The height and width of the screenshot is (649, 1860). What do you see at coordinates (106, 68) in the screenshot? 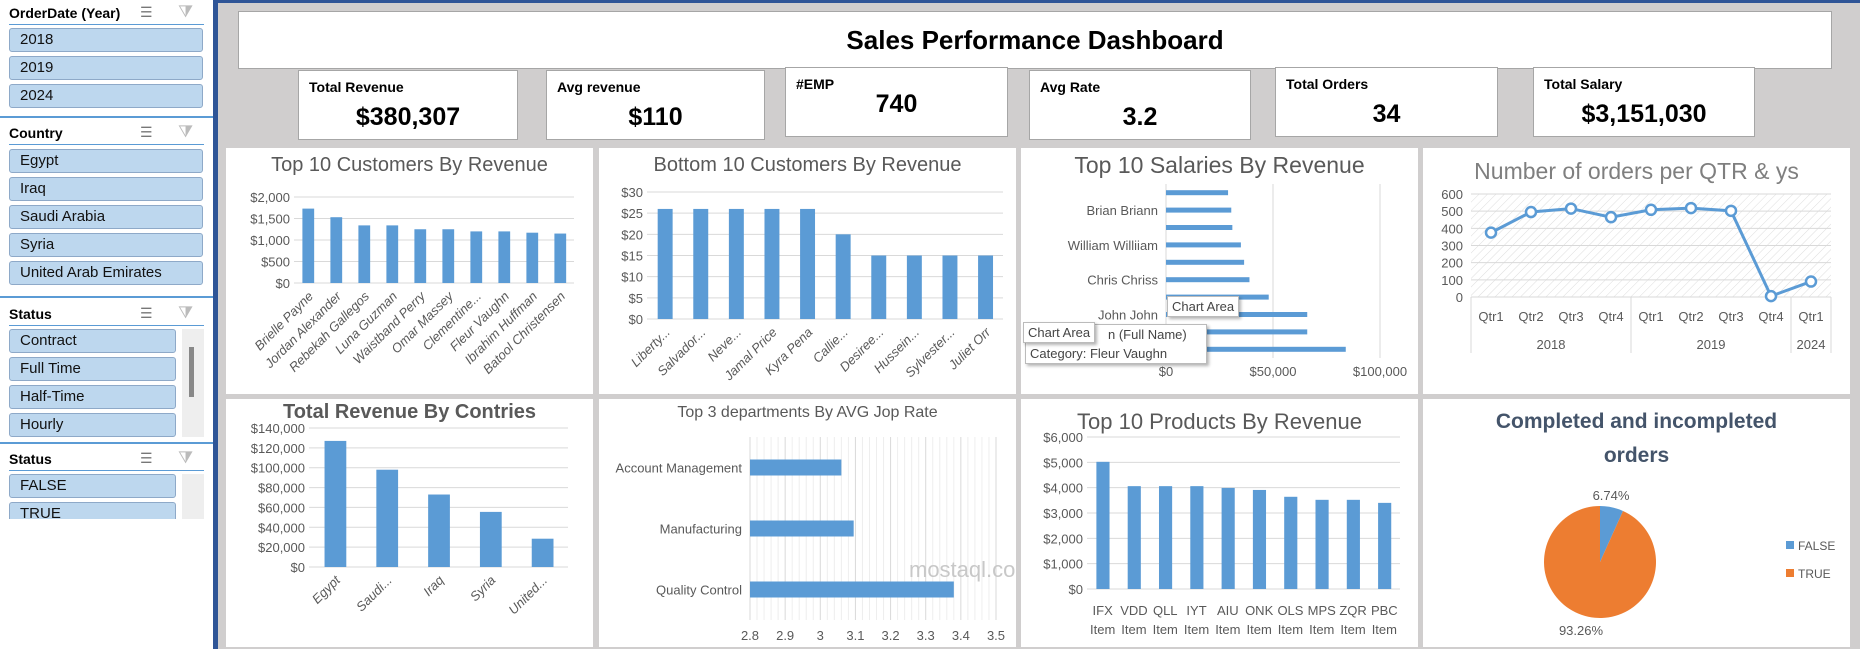
I see `slicer-item: 2019` at bounding box center [106, 68].